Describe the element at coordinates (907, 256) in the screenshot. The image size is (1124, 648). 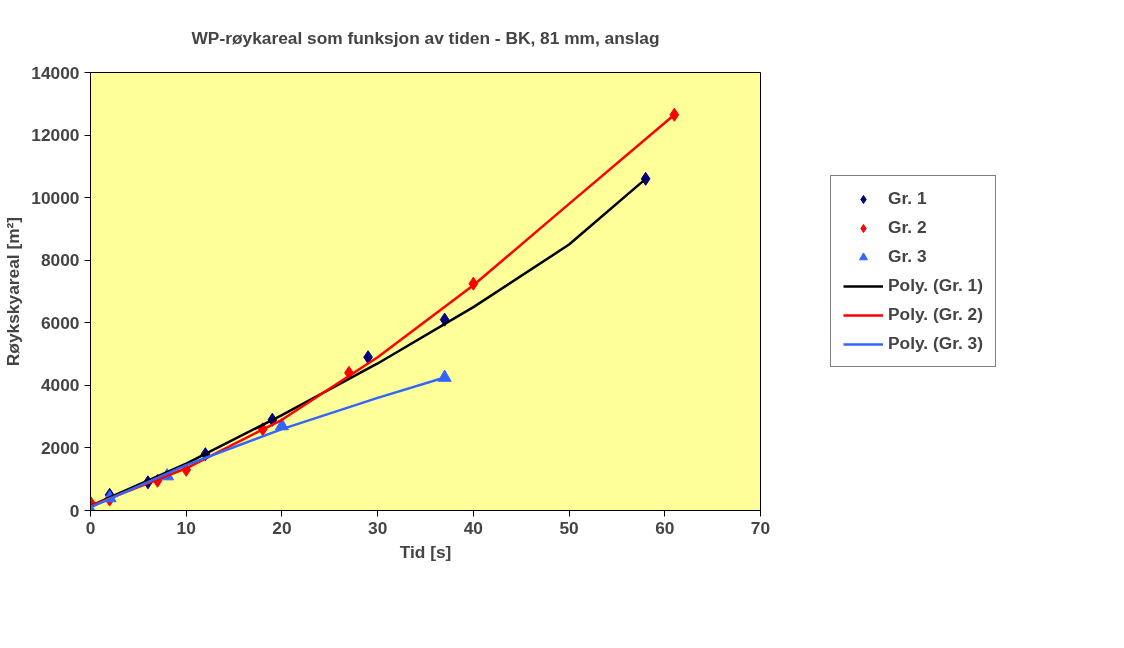
I see `legend-label: Gr. 3` at that location.